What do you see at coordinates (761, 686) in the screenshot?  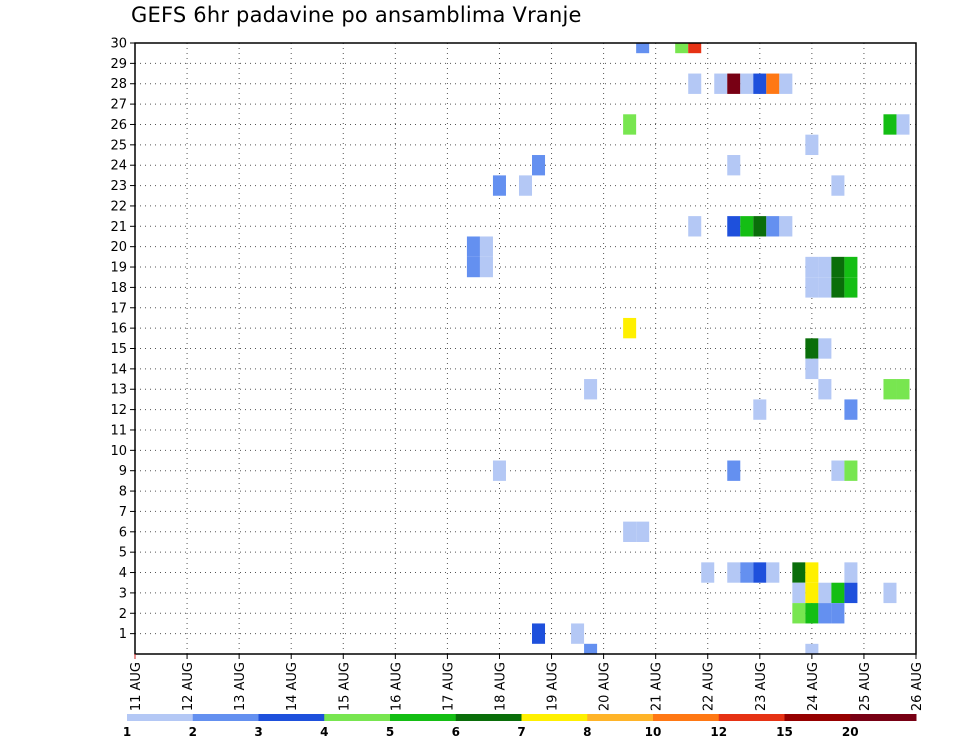 I see `x-tick-label: 23 AUG` at bounding box center [761, 686].